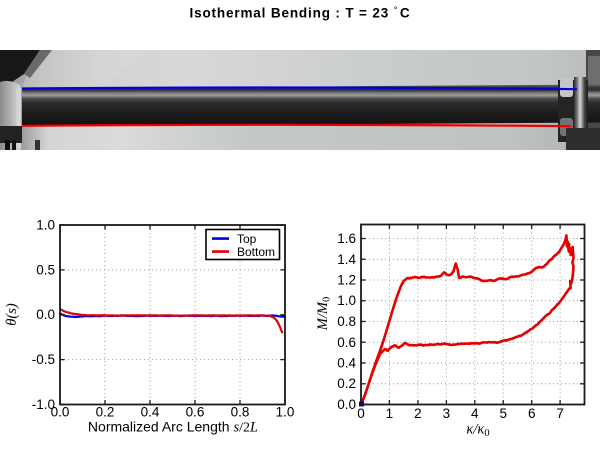  What do you see at coordinates (447, 413) in the screenshot?
I see `svg-text: 3` at bounding box center [447, 413].